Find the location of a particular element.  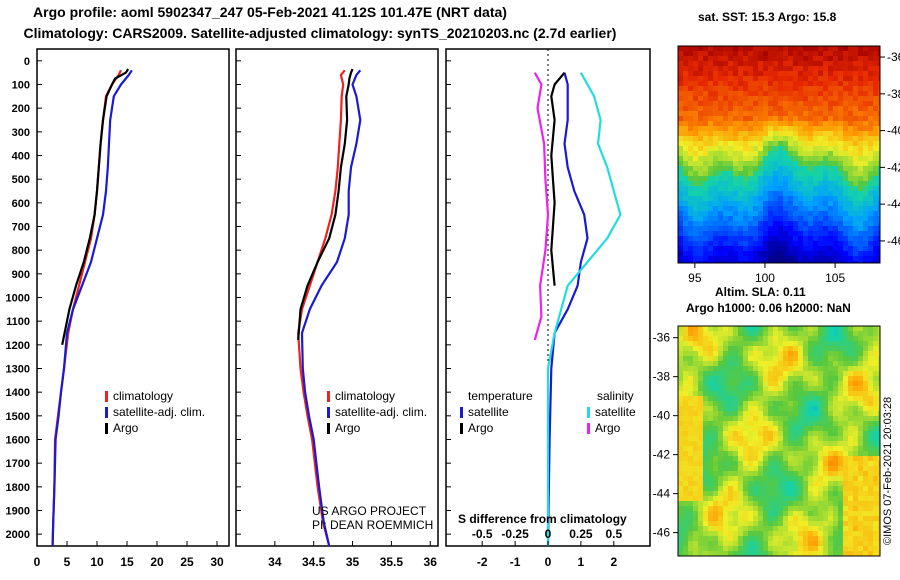

sla-map-title-2: Argo h1000: 0.06 h2000: NaN is located at coordinates (768, 308).